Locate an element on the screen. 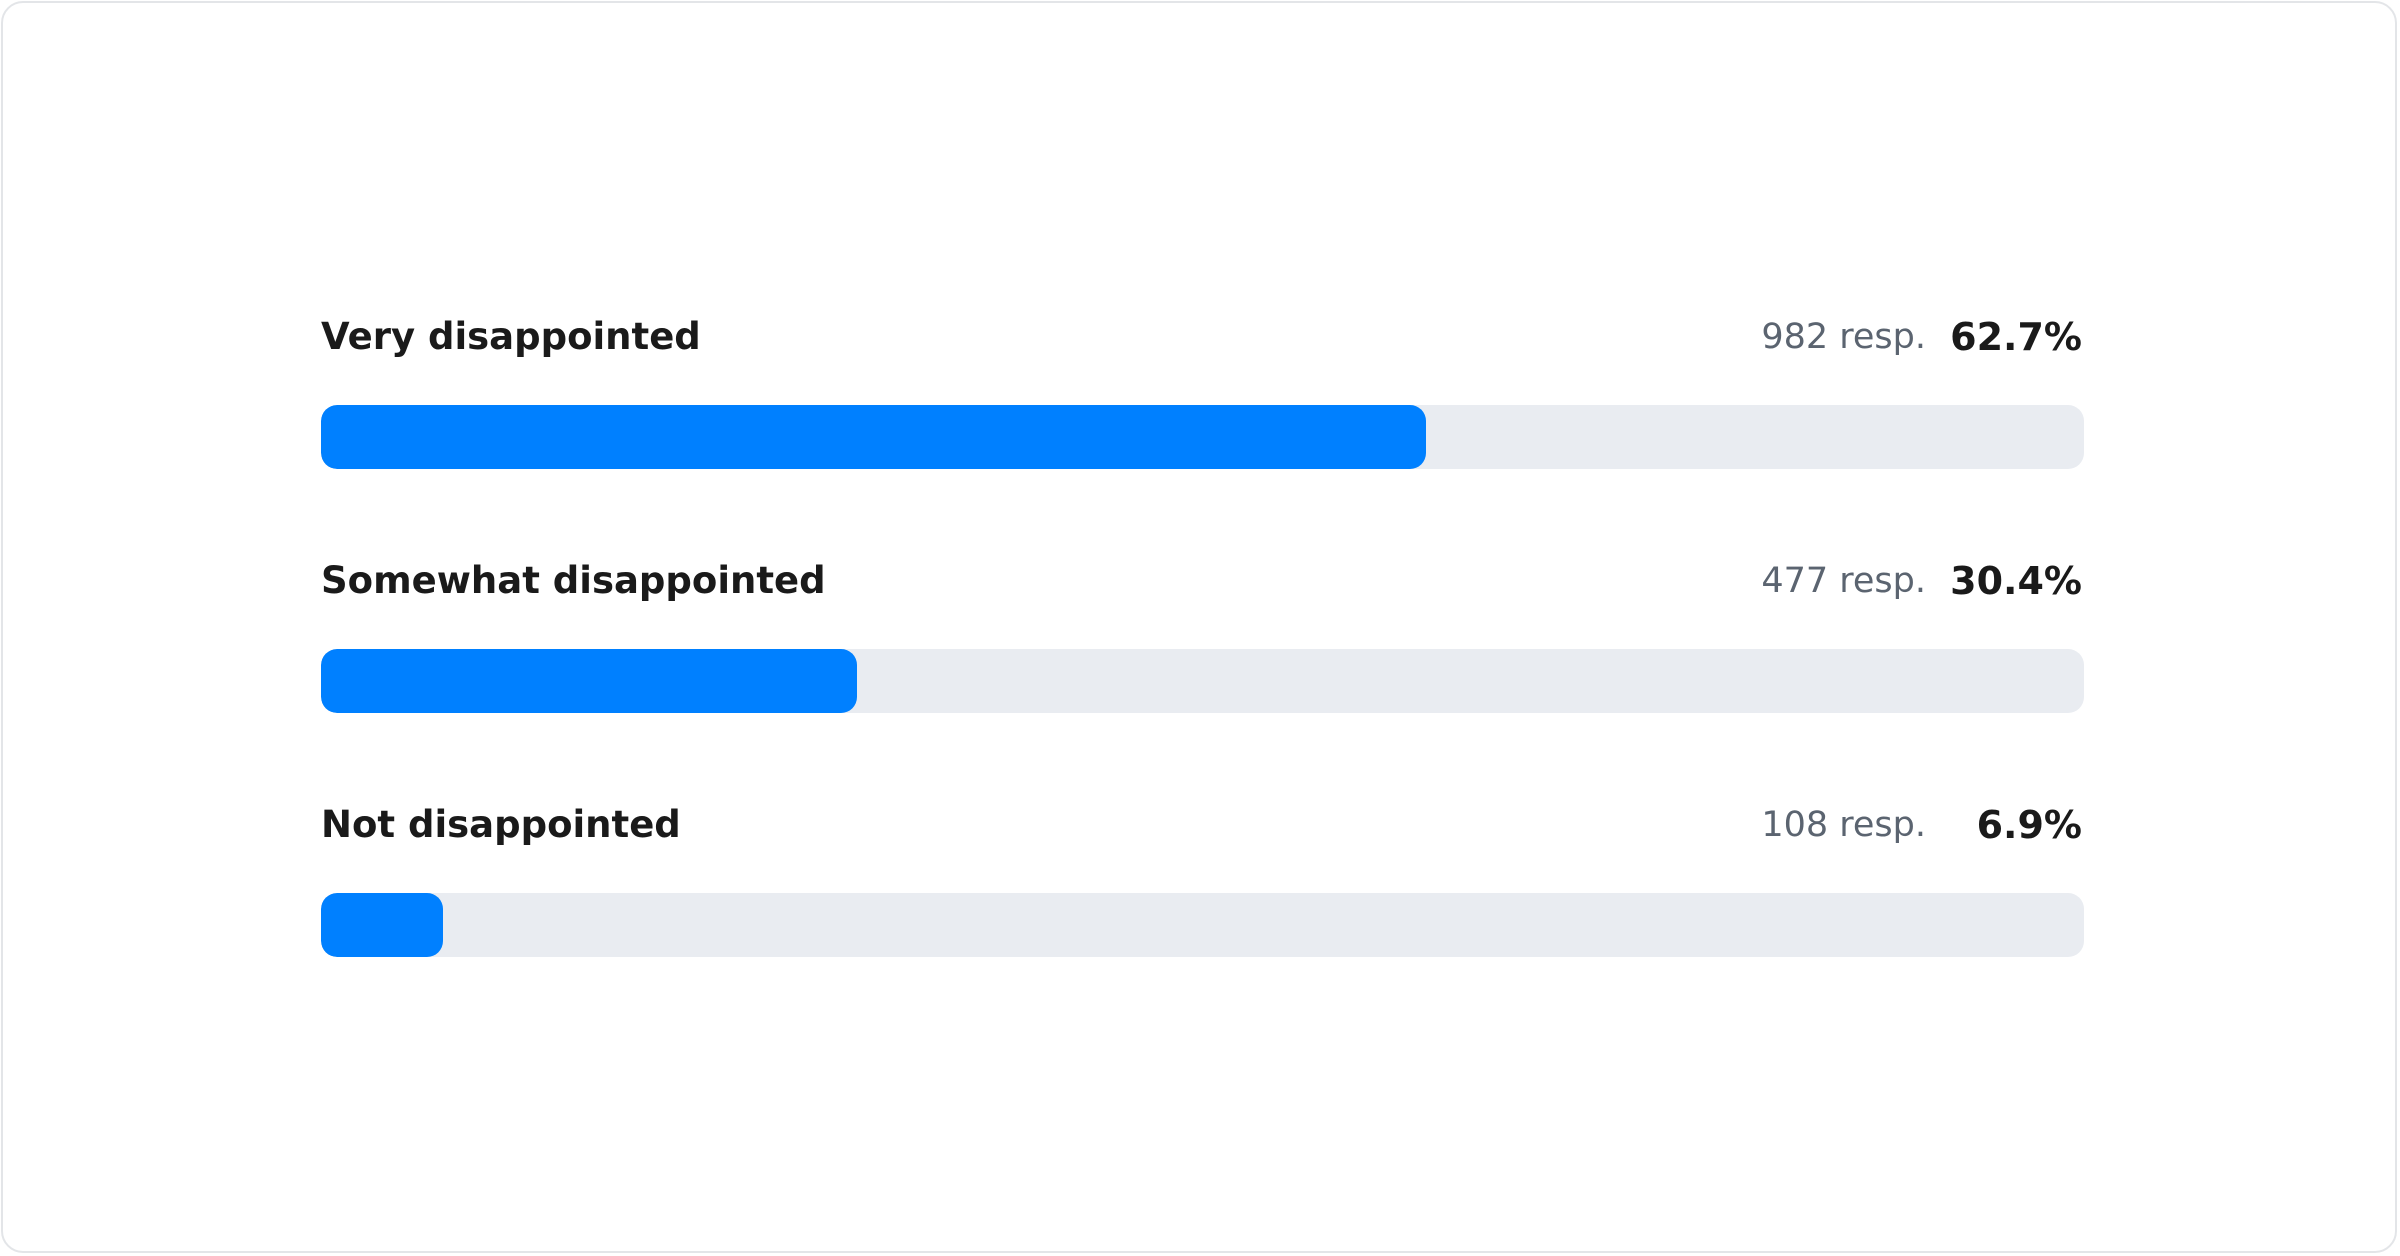  result-row: Very disappointed 982 resp. 62.7% is located at coordinates (1202, 388).